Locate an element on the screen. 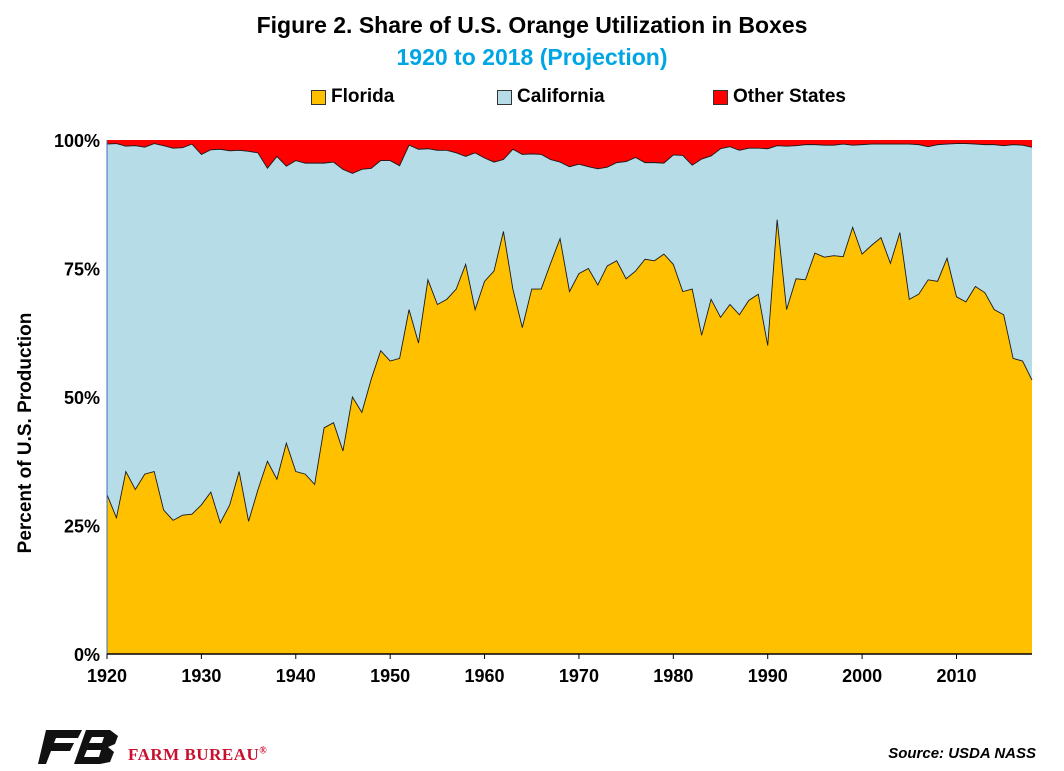 This screenshot has width=1064, height=771. legend-item-california: California is located at coordinates (551, 97).